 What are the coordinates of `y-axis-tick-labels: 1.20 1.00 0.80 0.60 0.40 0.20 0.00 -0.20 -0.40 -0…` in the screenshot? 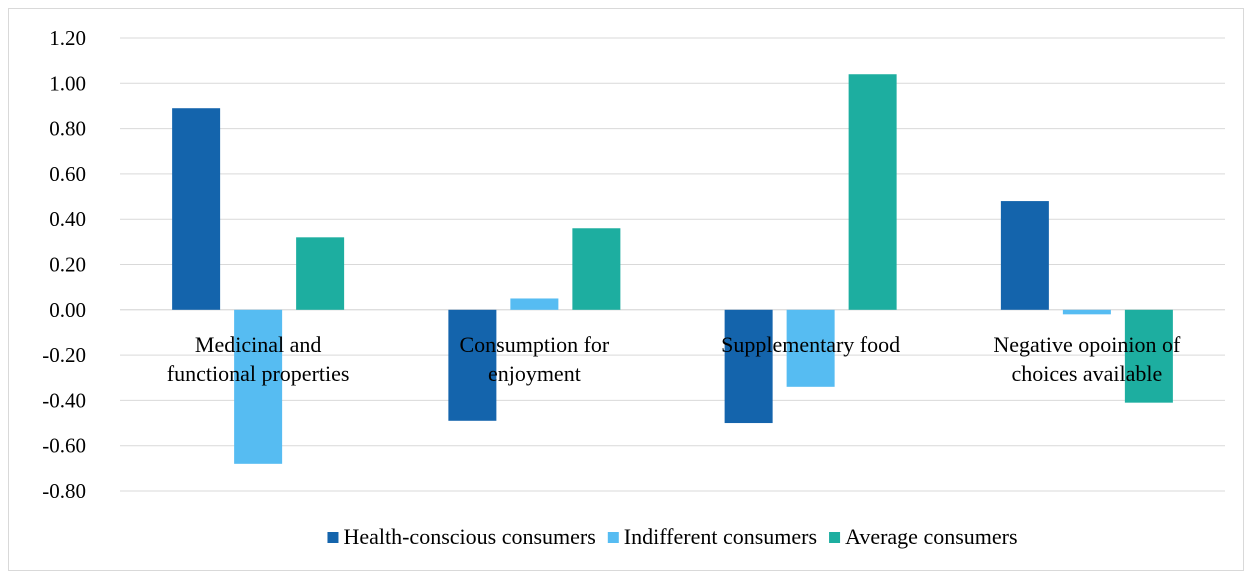 It's located at (64, 264).